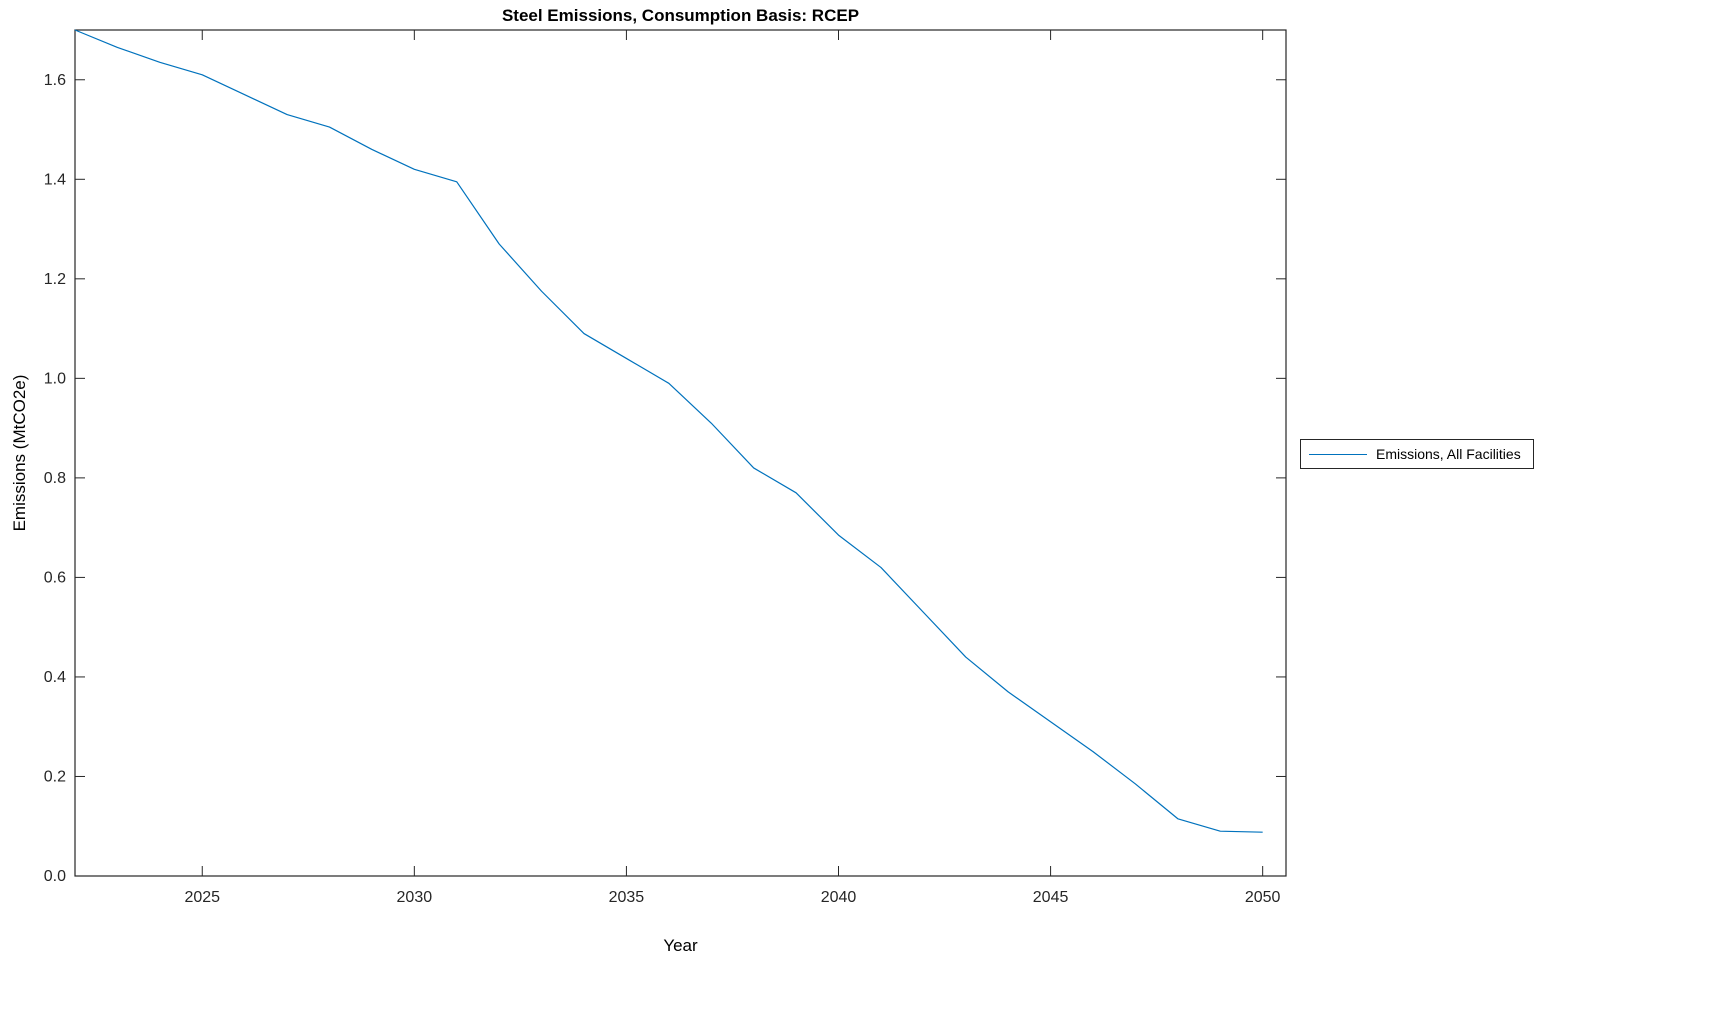  What do you see at coordinates (627, 897) in the screenshot?
I see `x-tick-label: 2035` at bounding box center [627, 897].